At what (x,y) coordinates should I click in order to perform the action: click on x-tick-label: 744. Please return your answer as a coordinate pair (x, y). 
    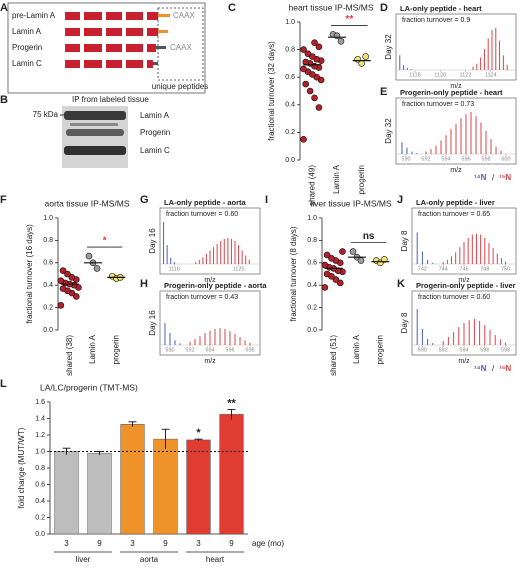
    Looking at the image, I should click on (443, 269).